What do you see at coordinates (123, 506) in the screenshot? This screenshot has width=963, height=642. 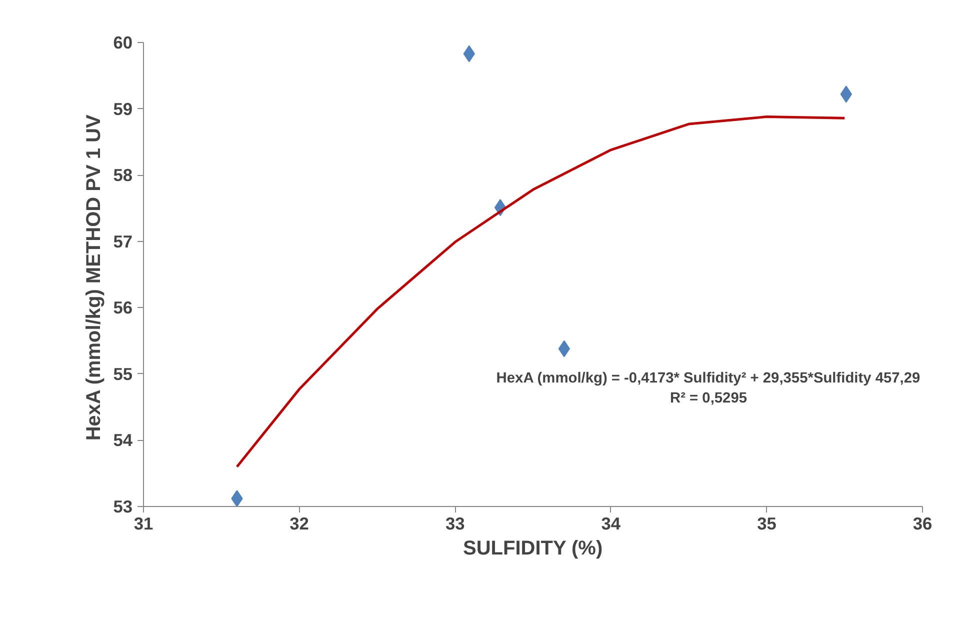 I see `y-tick-label: 53` at bounding box center [123, 506].